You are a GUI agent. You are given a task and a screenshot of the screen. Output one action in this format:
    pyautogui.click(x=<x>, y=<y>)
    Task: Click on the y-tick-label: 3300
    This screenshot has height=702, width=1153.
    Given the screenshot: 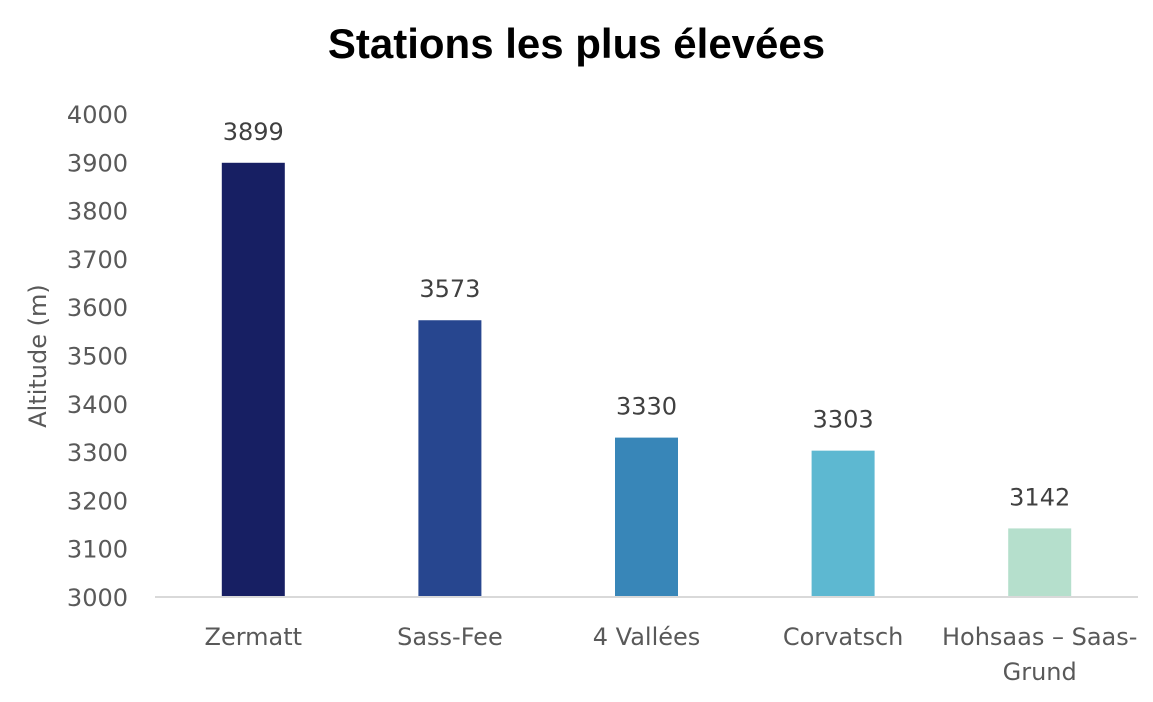 What is the action you would take?
    pyautogui.click(x=97, y=453)
    